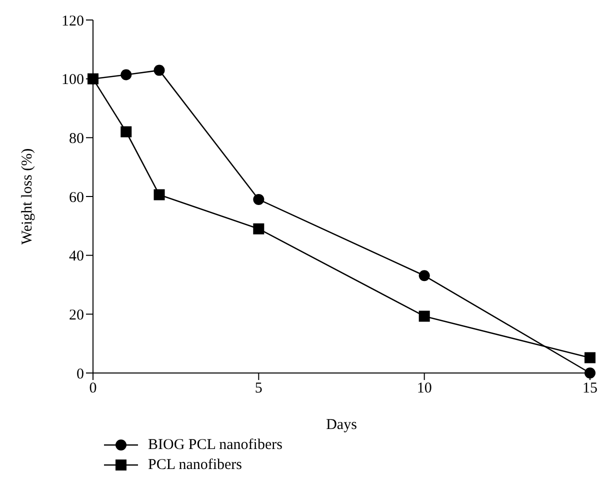 This screenshot has width=616, height=493. I want to click on y-tick-label: 0, so click(80, 374).